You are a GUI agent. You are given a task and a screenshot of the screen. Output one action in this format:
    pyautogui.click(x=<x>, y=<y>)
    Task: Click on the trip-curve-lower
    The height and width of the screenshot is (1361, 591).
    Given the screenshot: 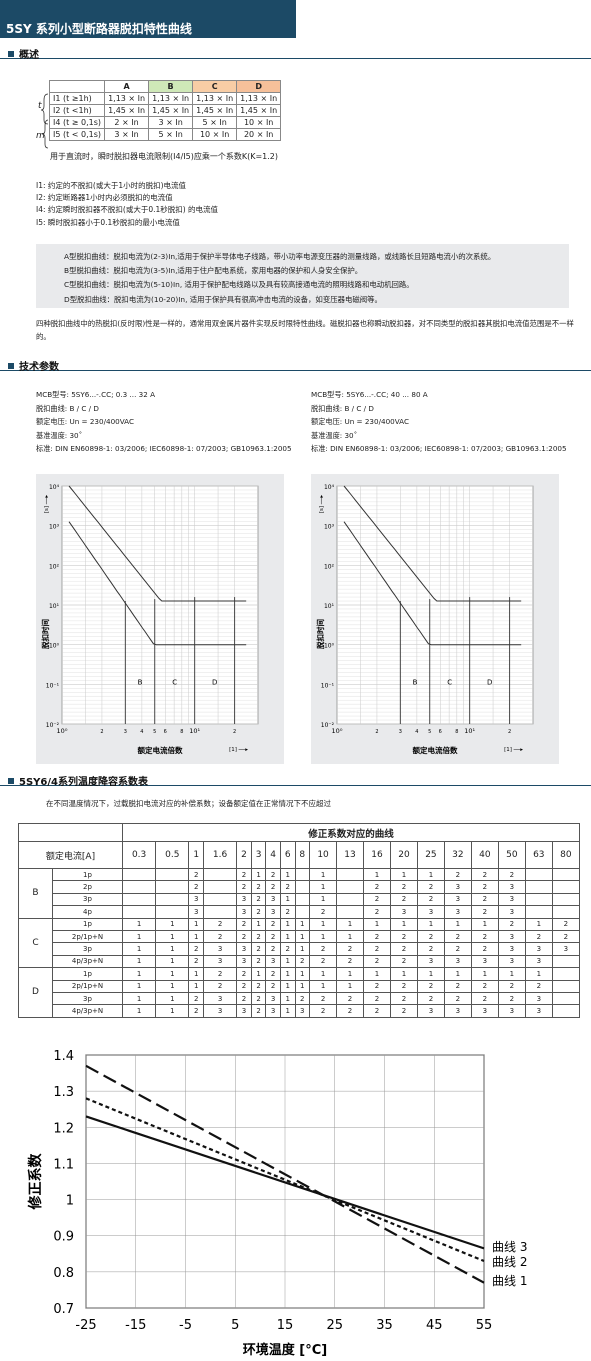 What is the action you would take?
    pyautogui.click(x=157, y=583)
    